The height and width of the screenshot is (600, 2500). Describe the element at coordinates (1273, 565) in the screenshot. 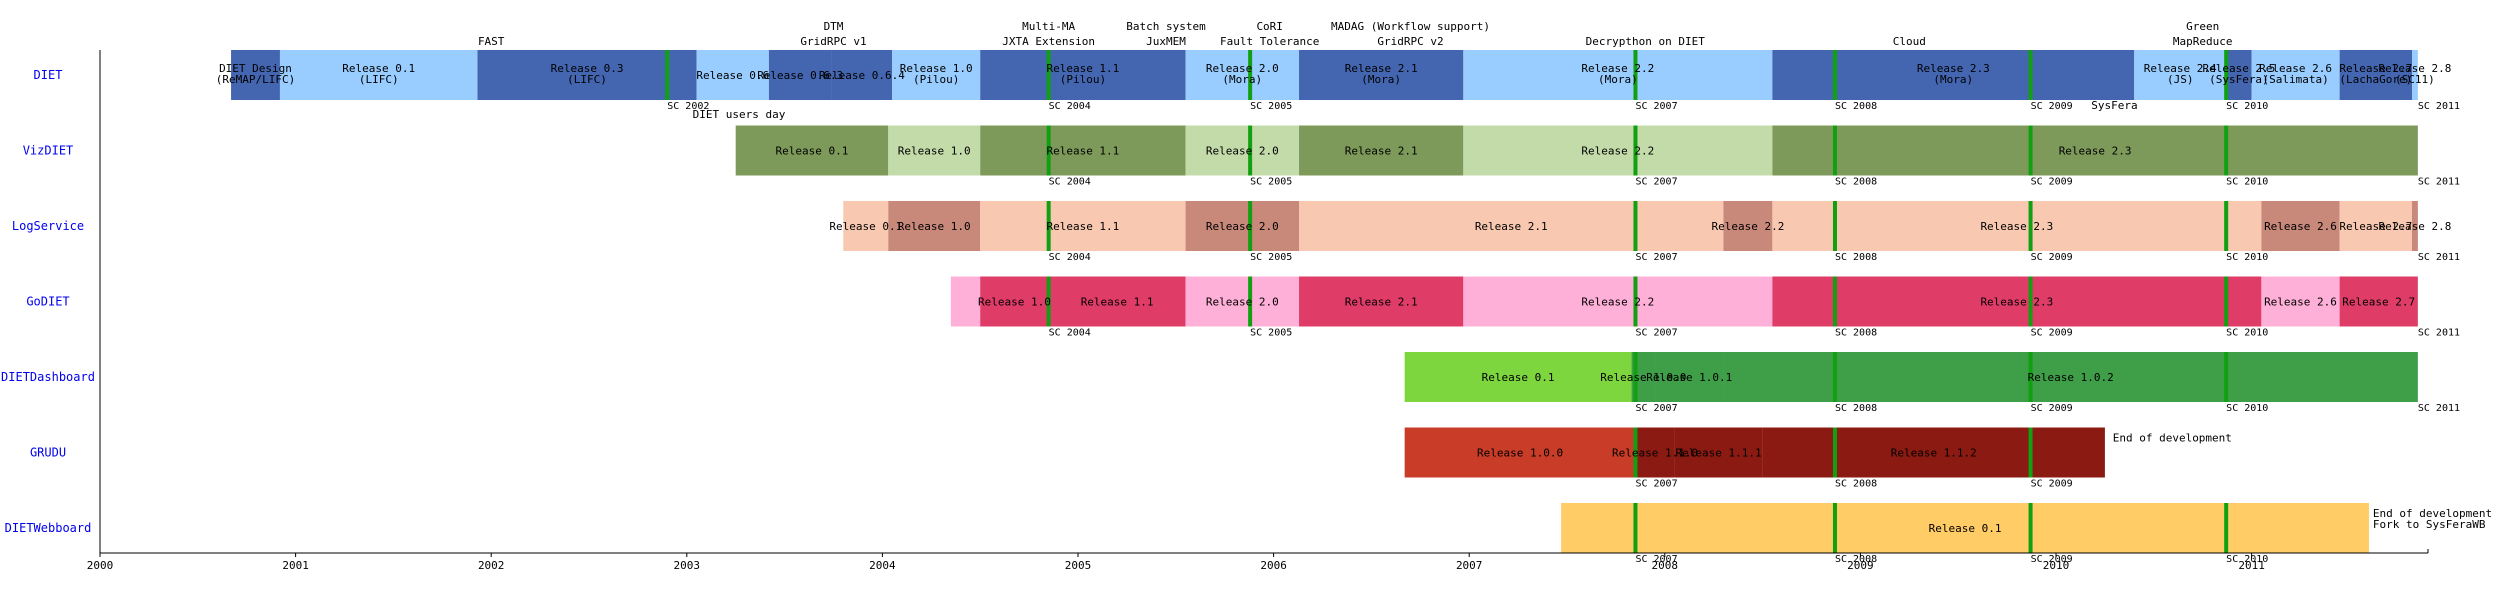

I see `x-tick-label-2006: 2006` at that location.